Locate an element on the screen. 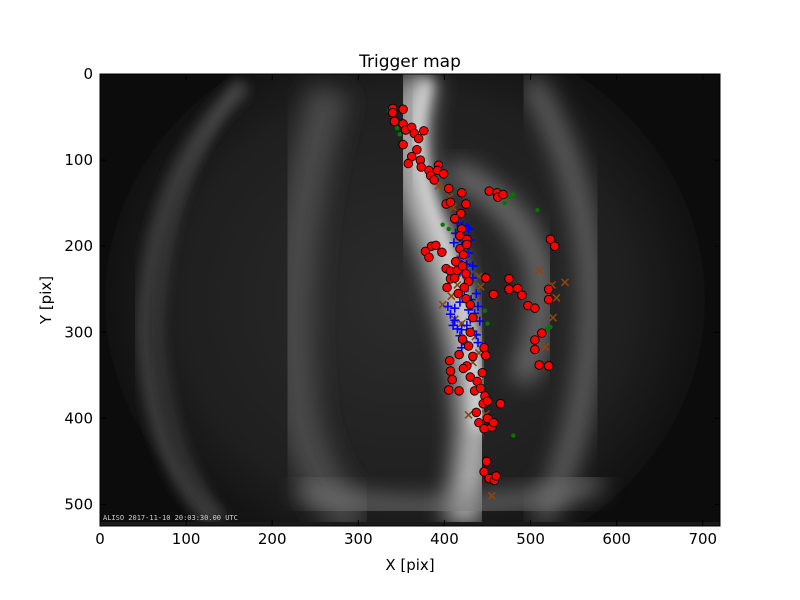  timestamp-label: ALISO 2017-11-10 20:03:30.00 UTC is located at coordinates (170, 518).